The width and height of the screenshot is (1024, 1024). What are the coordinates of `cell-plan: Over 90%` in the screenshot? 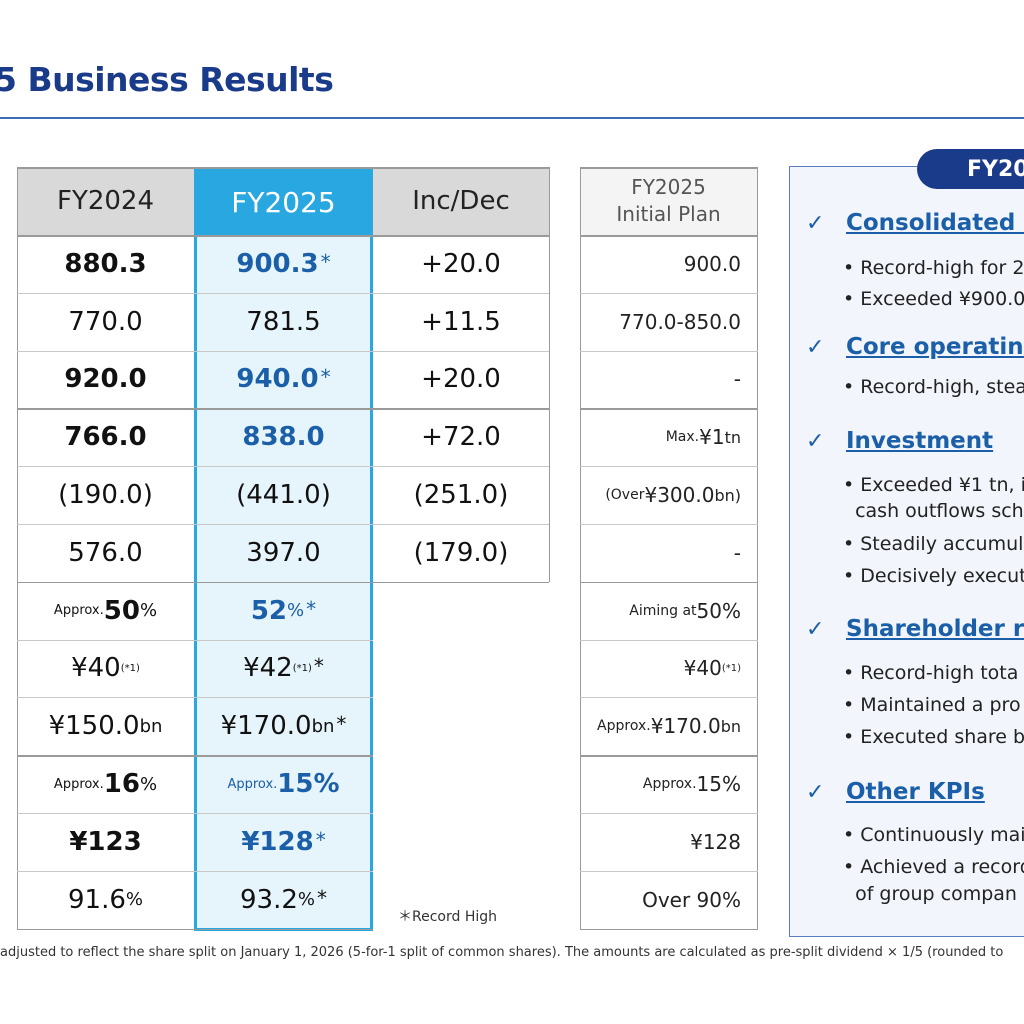 It's located at (660, 900).